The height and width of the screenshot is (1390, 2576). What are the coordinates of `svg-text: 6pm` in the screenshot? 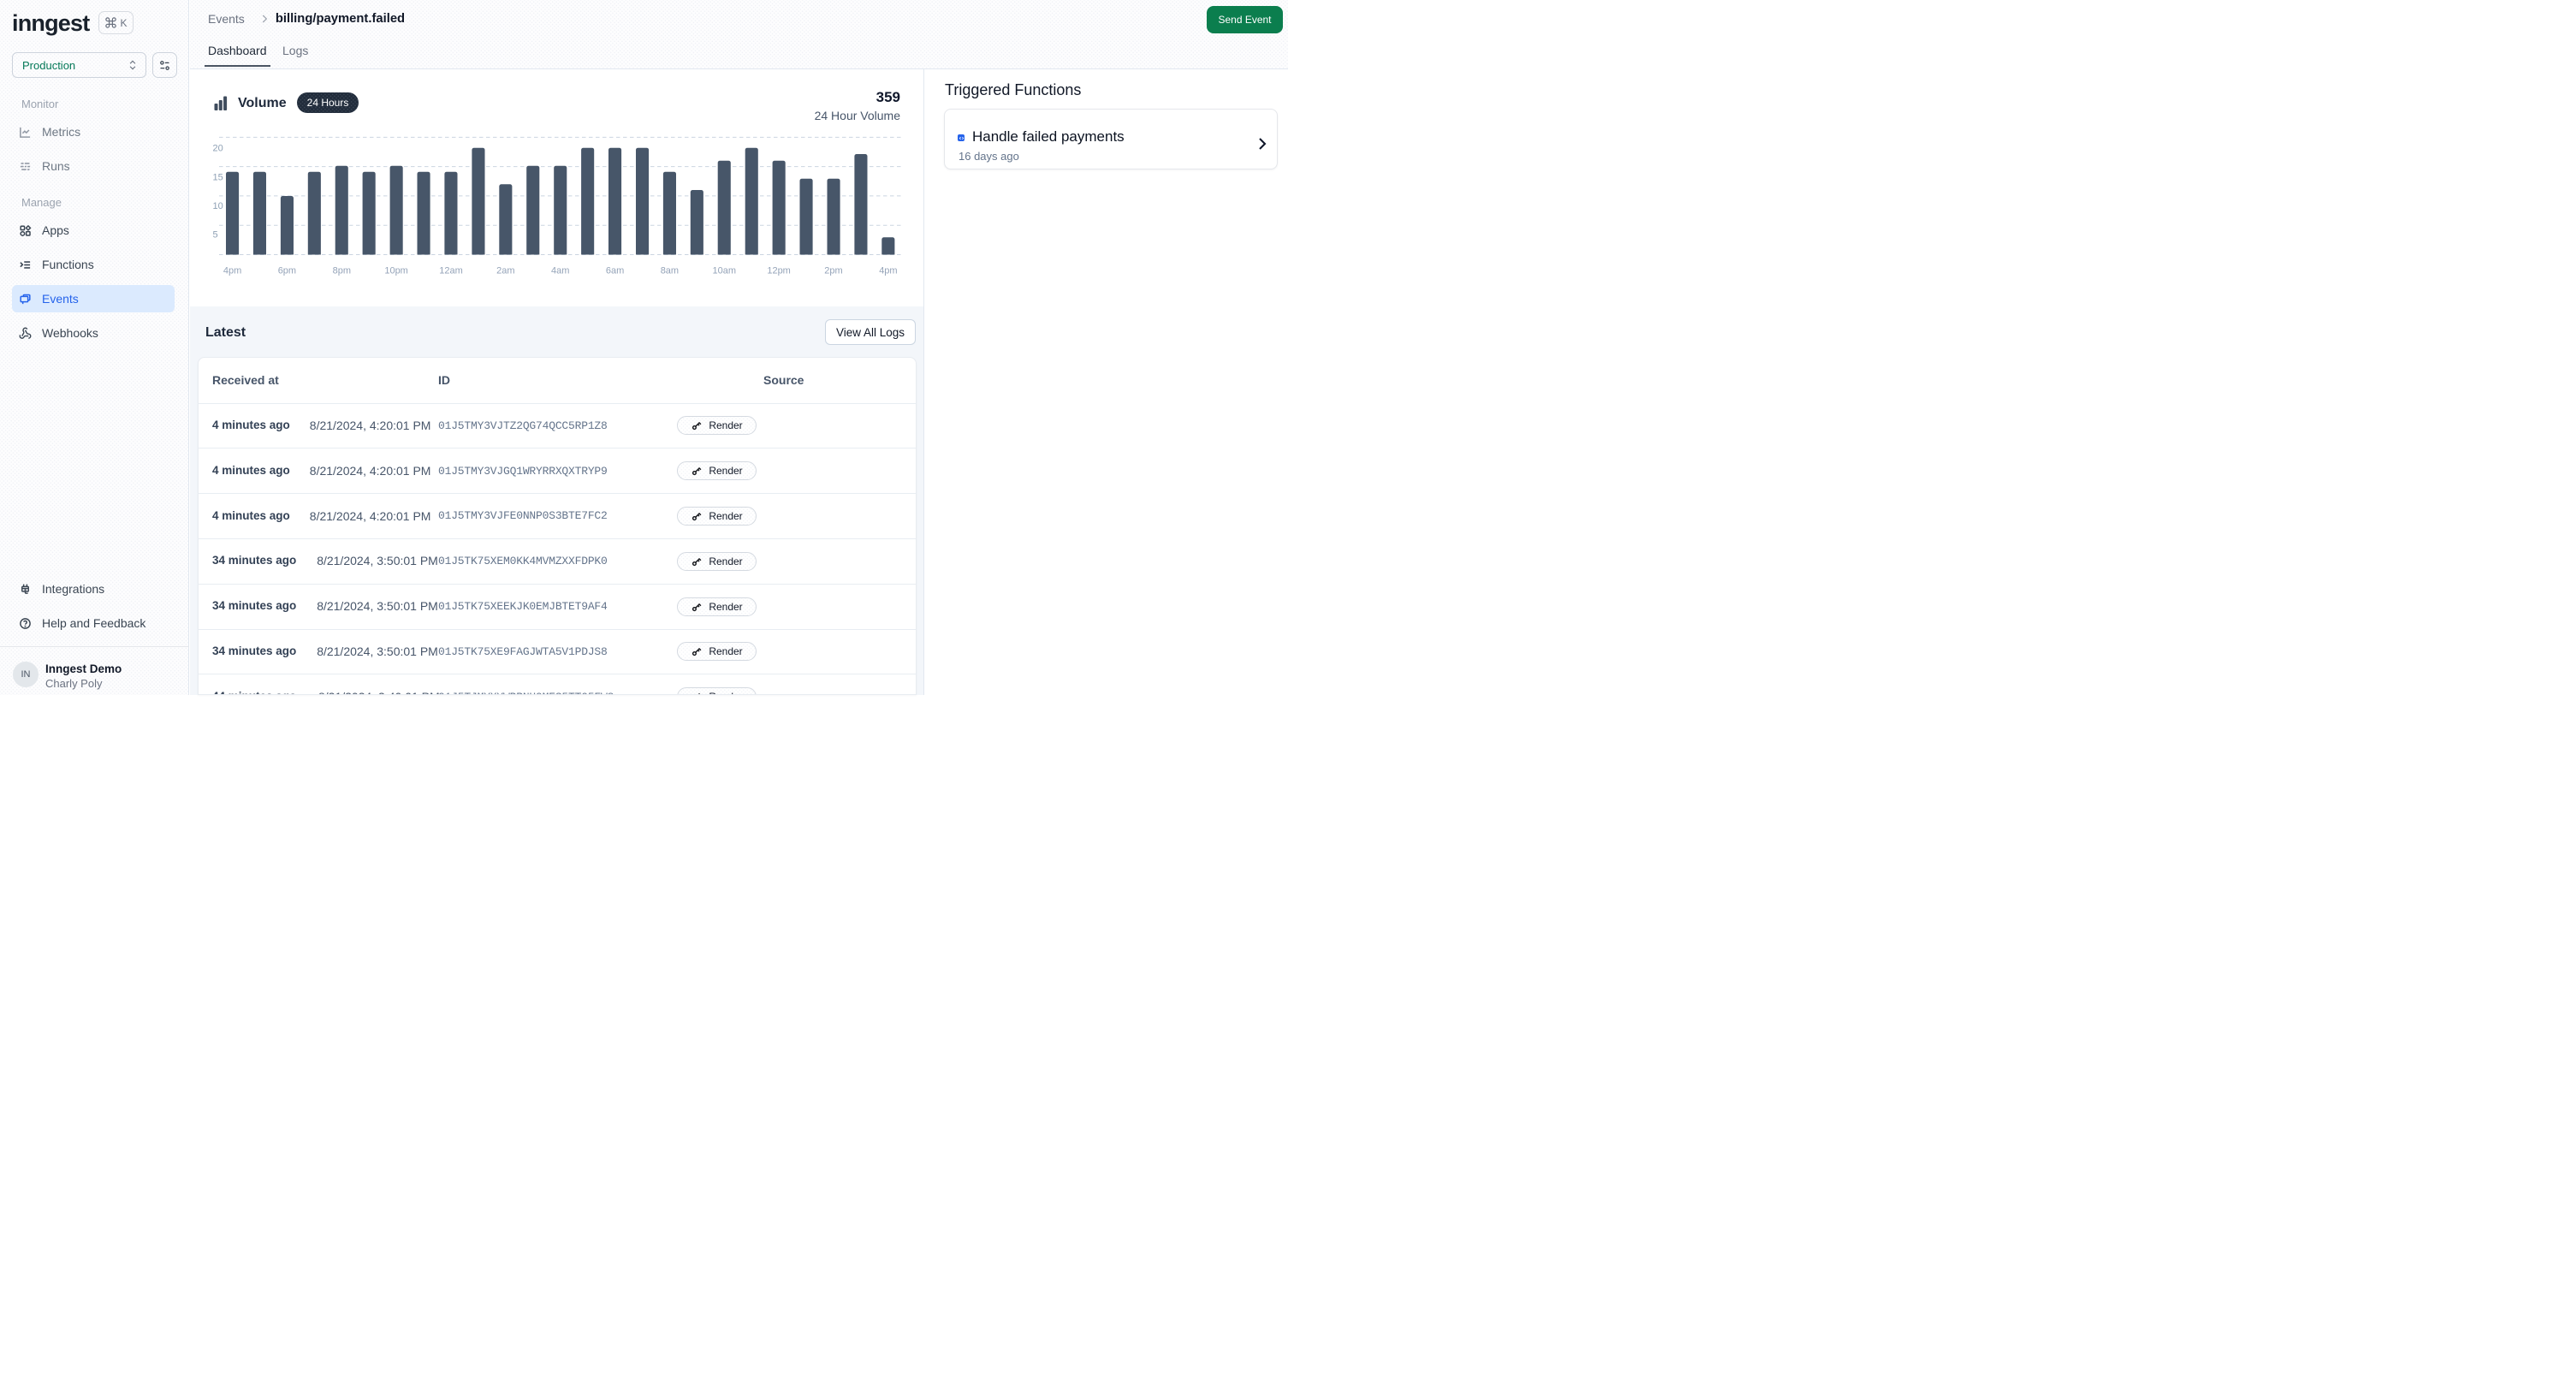 It's located at (287, 271).